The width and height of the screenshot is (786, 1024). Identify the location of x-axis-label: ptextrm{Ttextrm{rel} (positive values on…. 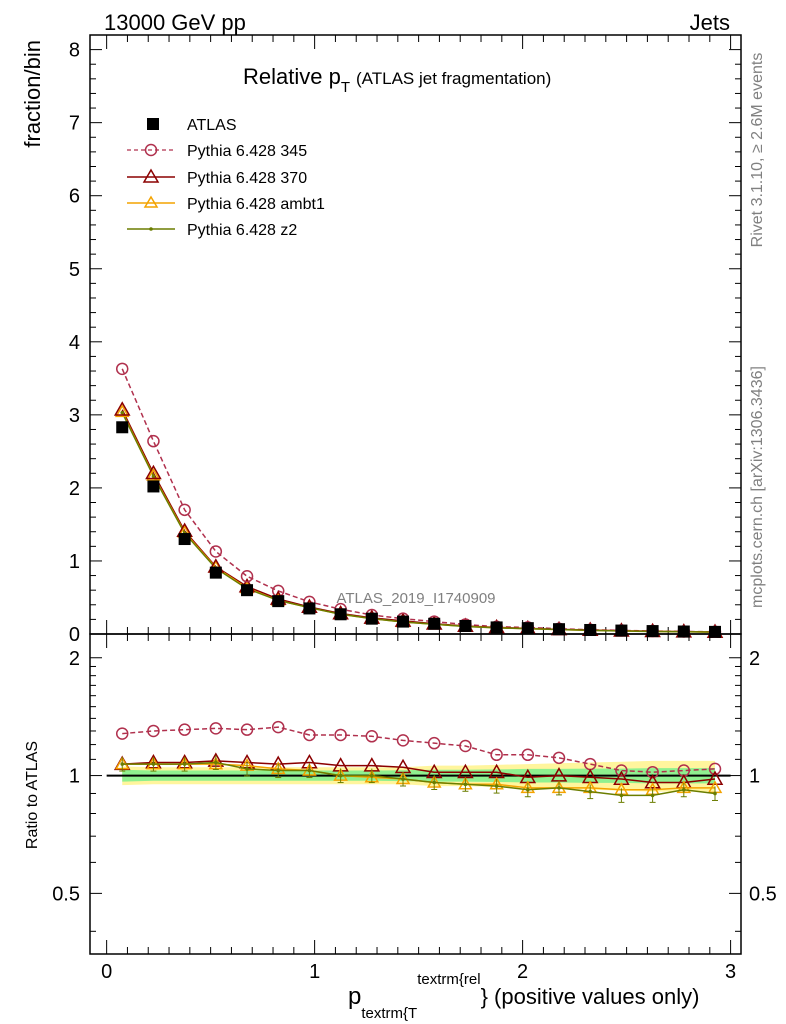
(523, 996).